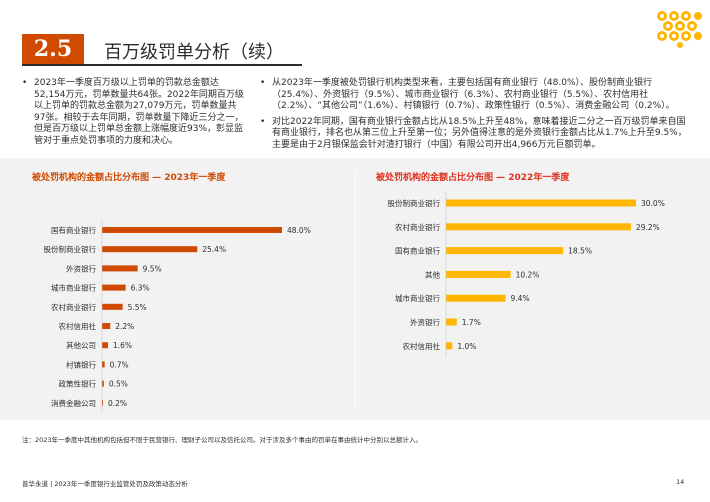 Image resolution: width=710 pixels, height=502 pixels. I want to click on value-label: 2.2%, so click(124, 326).